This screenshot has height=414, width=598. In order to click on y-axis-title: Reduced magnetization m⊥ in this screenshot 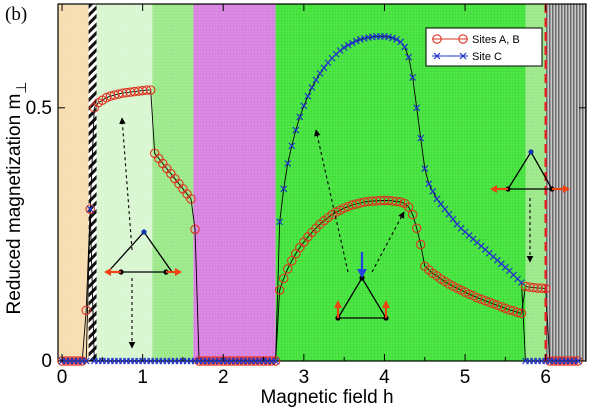, I will do `click(16, 198)`.